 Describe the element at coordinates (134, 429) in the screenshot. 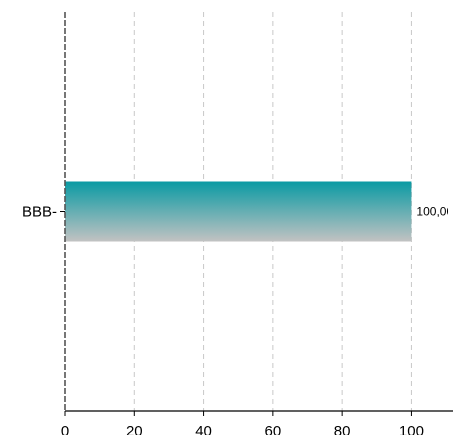

I see `x-tick-label: 20` at that location.